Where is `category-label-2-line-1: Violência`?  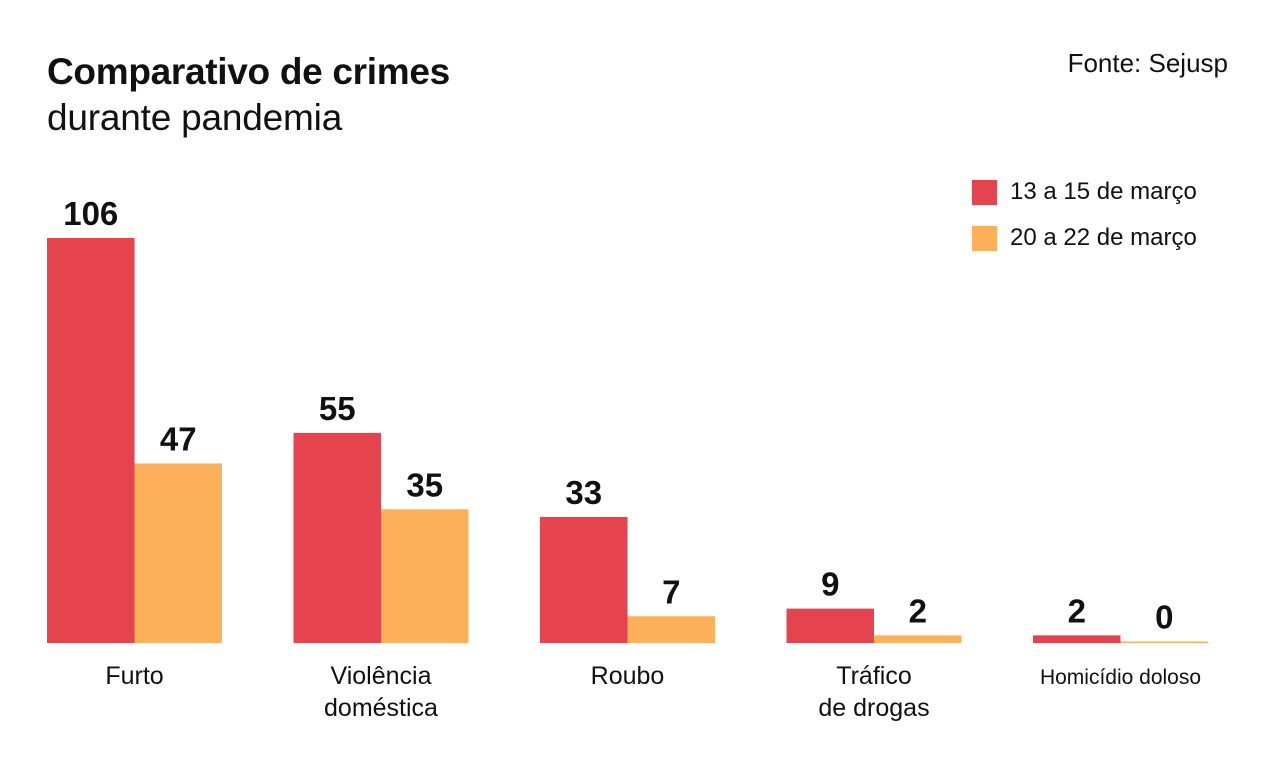
category-label-2-line-1: Violência is located at coordinates (380, 676).